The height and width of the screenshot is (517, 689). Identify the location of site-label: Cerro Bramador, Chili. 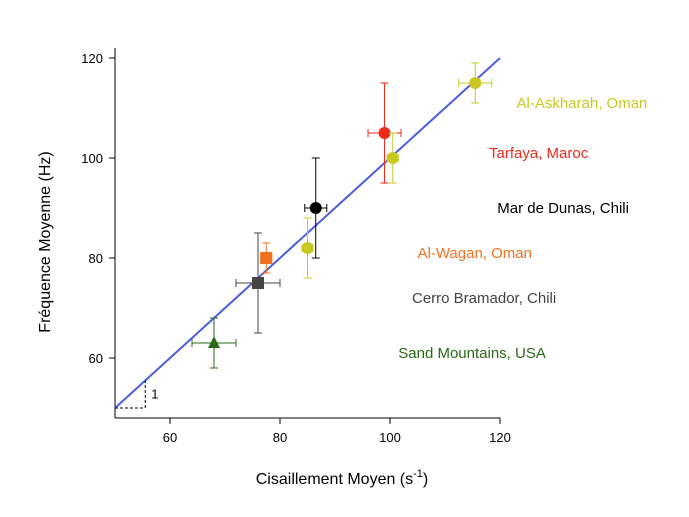
(484, 298).